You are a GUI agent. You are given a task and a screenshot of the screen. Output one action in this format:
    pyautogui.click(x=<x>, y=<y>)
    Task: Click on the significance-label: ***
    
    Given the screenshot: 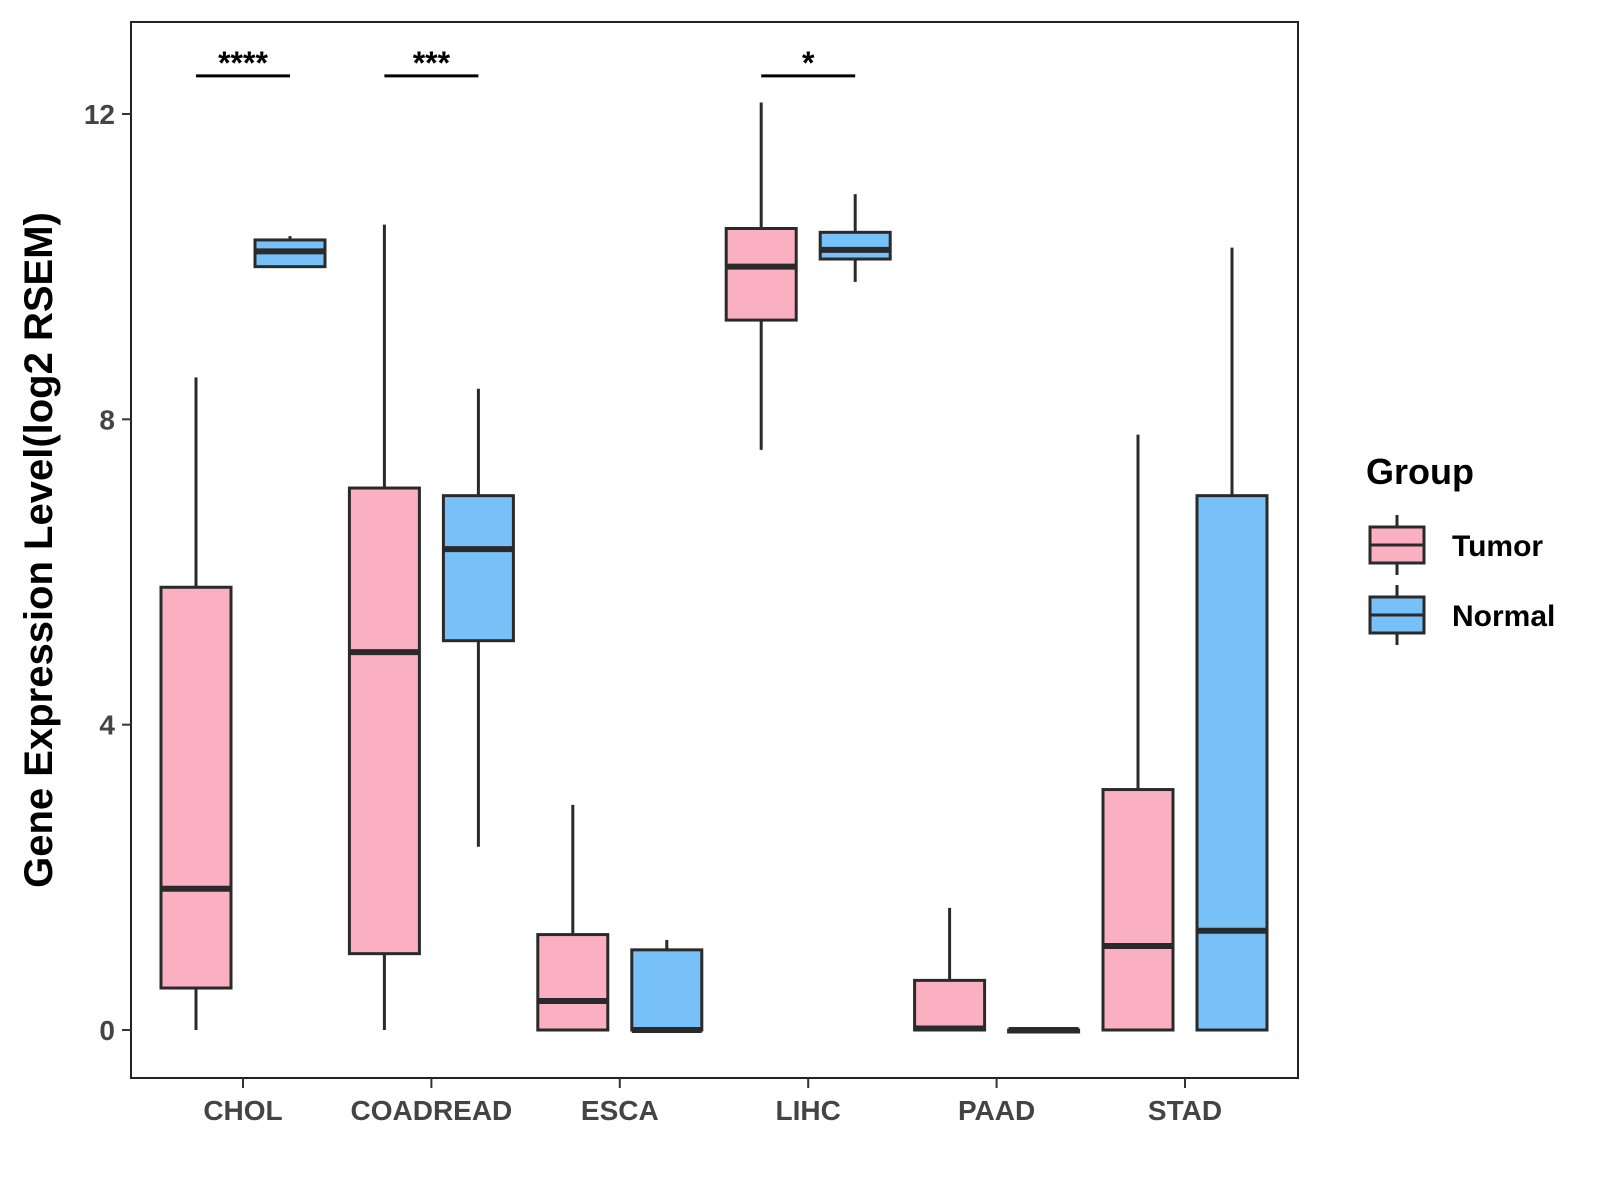 What is the action you would take?
    pyautogui.click(x=432, y=63)
    